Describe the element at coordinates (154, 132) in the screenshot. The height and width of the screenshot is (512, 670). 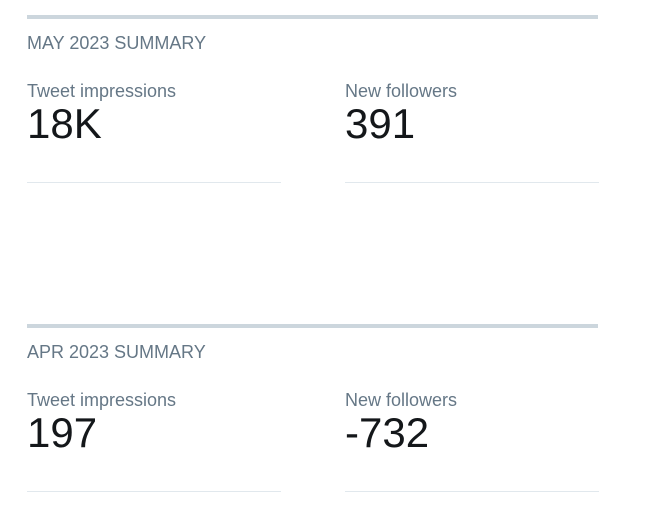
I see `metric: Tweet impressions 18K` at that location.